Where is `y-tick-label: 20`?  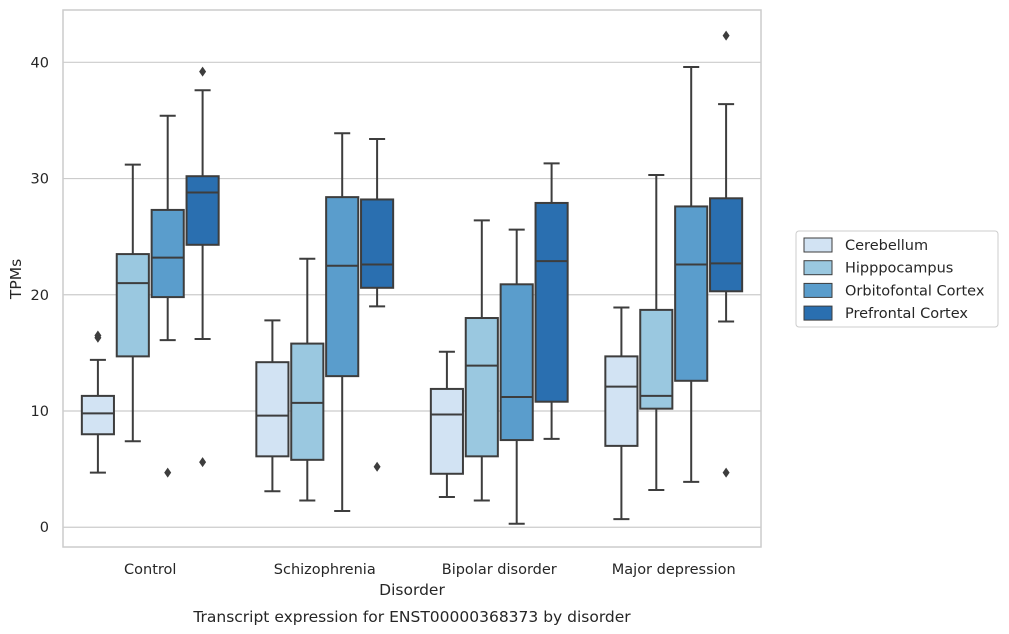
y-tick-label: 20 is located at coordinates (40, 296).